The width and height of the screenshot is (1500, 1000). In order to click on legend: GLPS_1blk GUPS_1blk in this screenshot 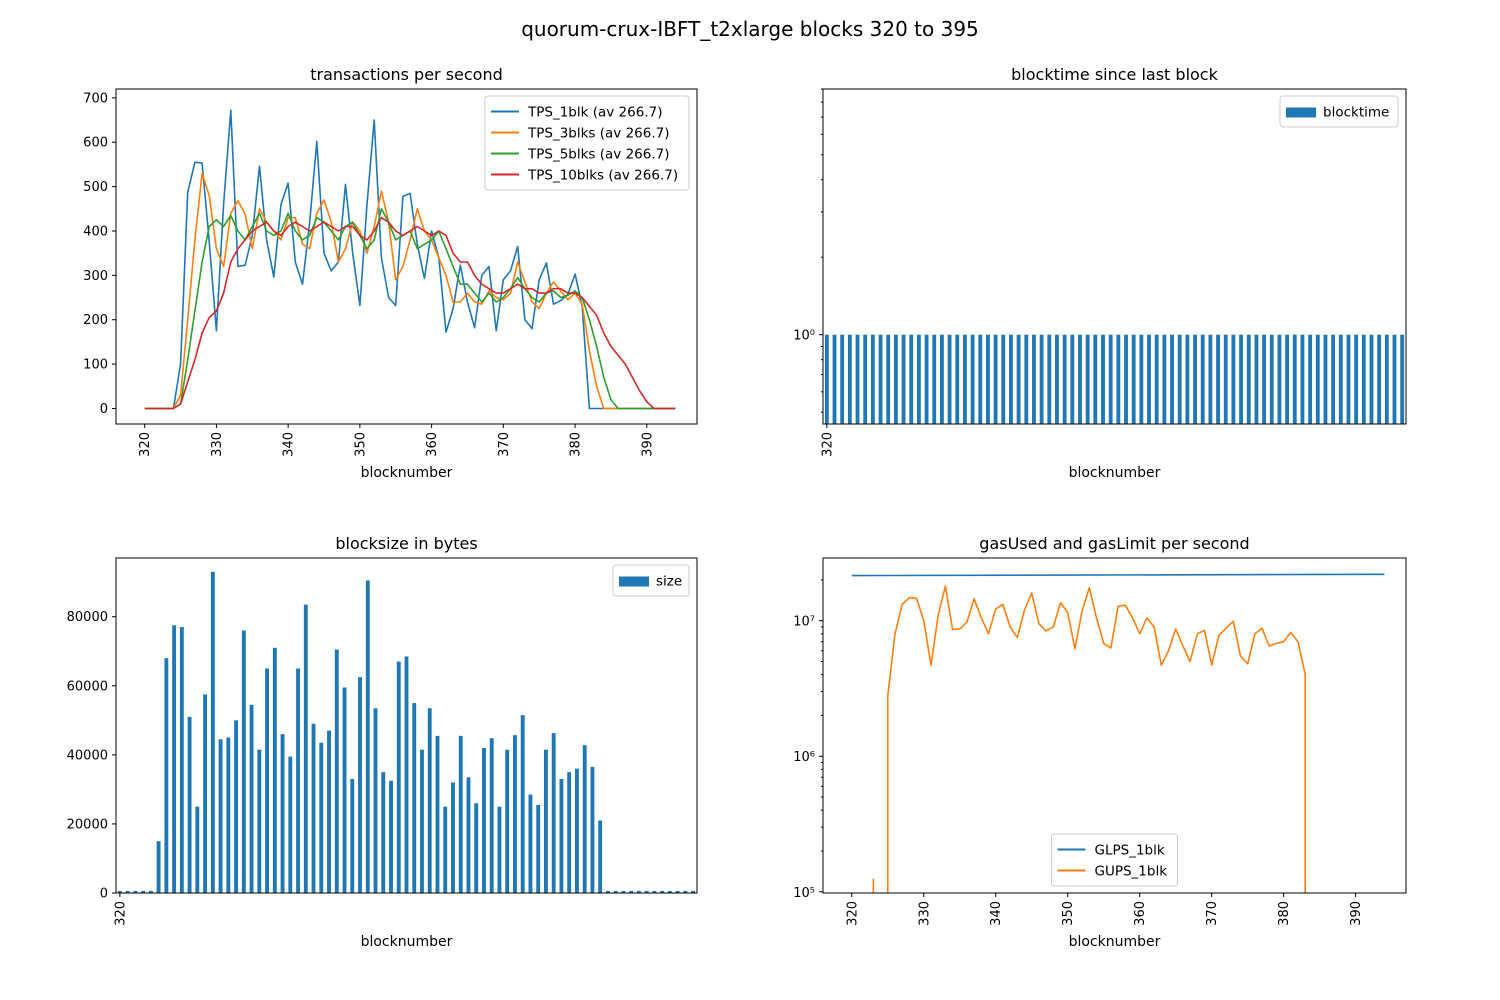, I will do `click(1114, 860)`.